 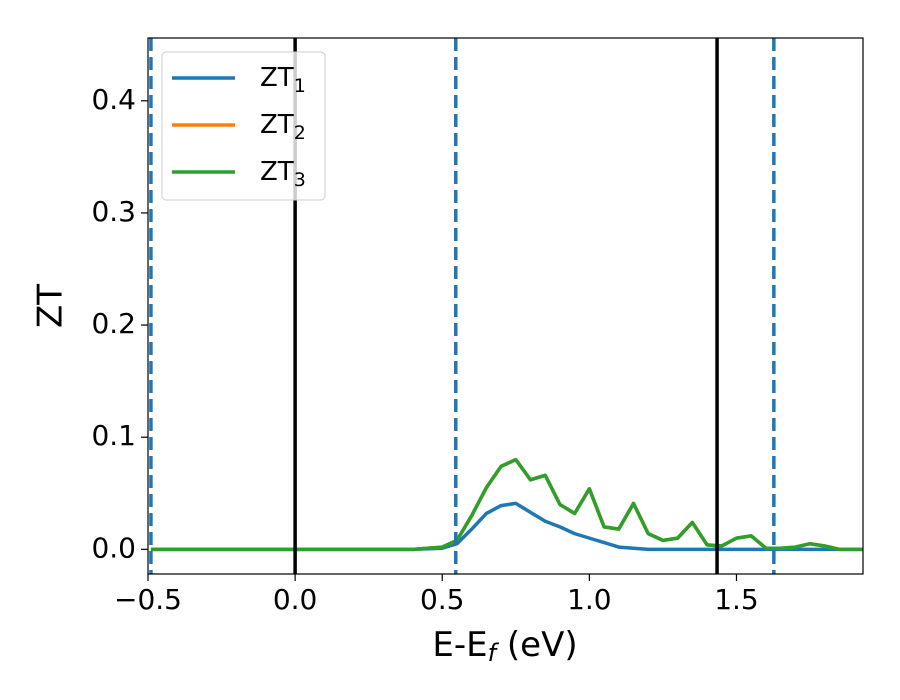 I want to click on x-tick-label: 1.0, so click(x=589, y=599).